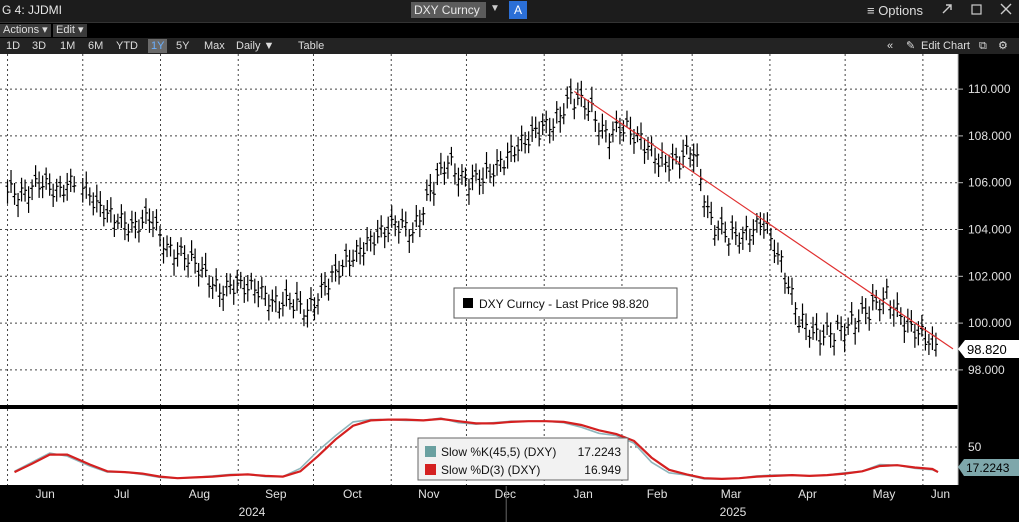 The width and height of the screenshot is (1019, 522). Describe the element at coordinates (518, 10) in the screenshot. I see `a-button: A` at that location.